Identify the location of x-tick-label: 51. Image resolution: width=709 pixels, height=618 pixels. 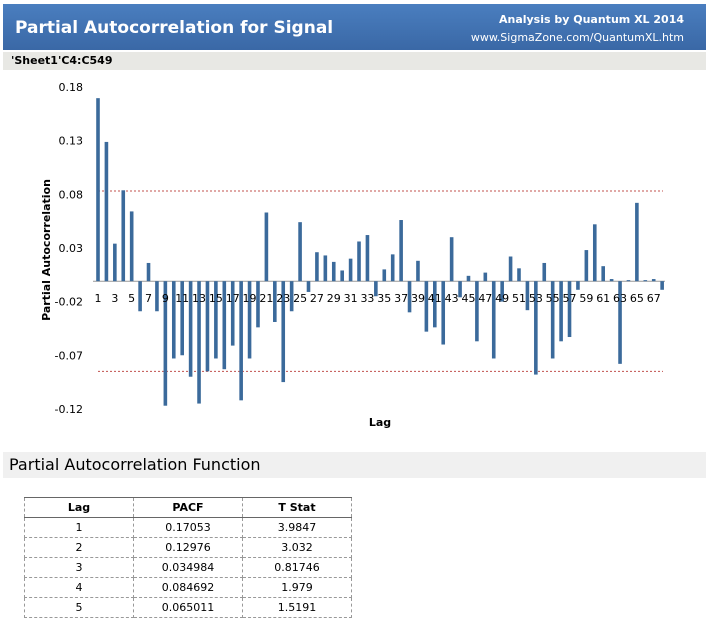
(519, 298).